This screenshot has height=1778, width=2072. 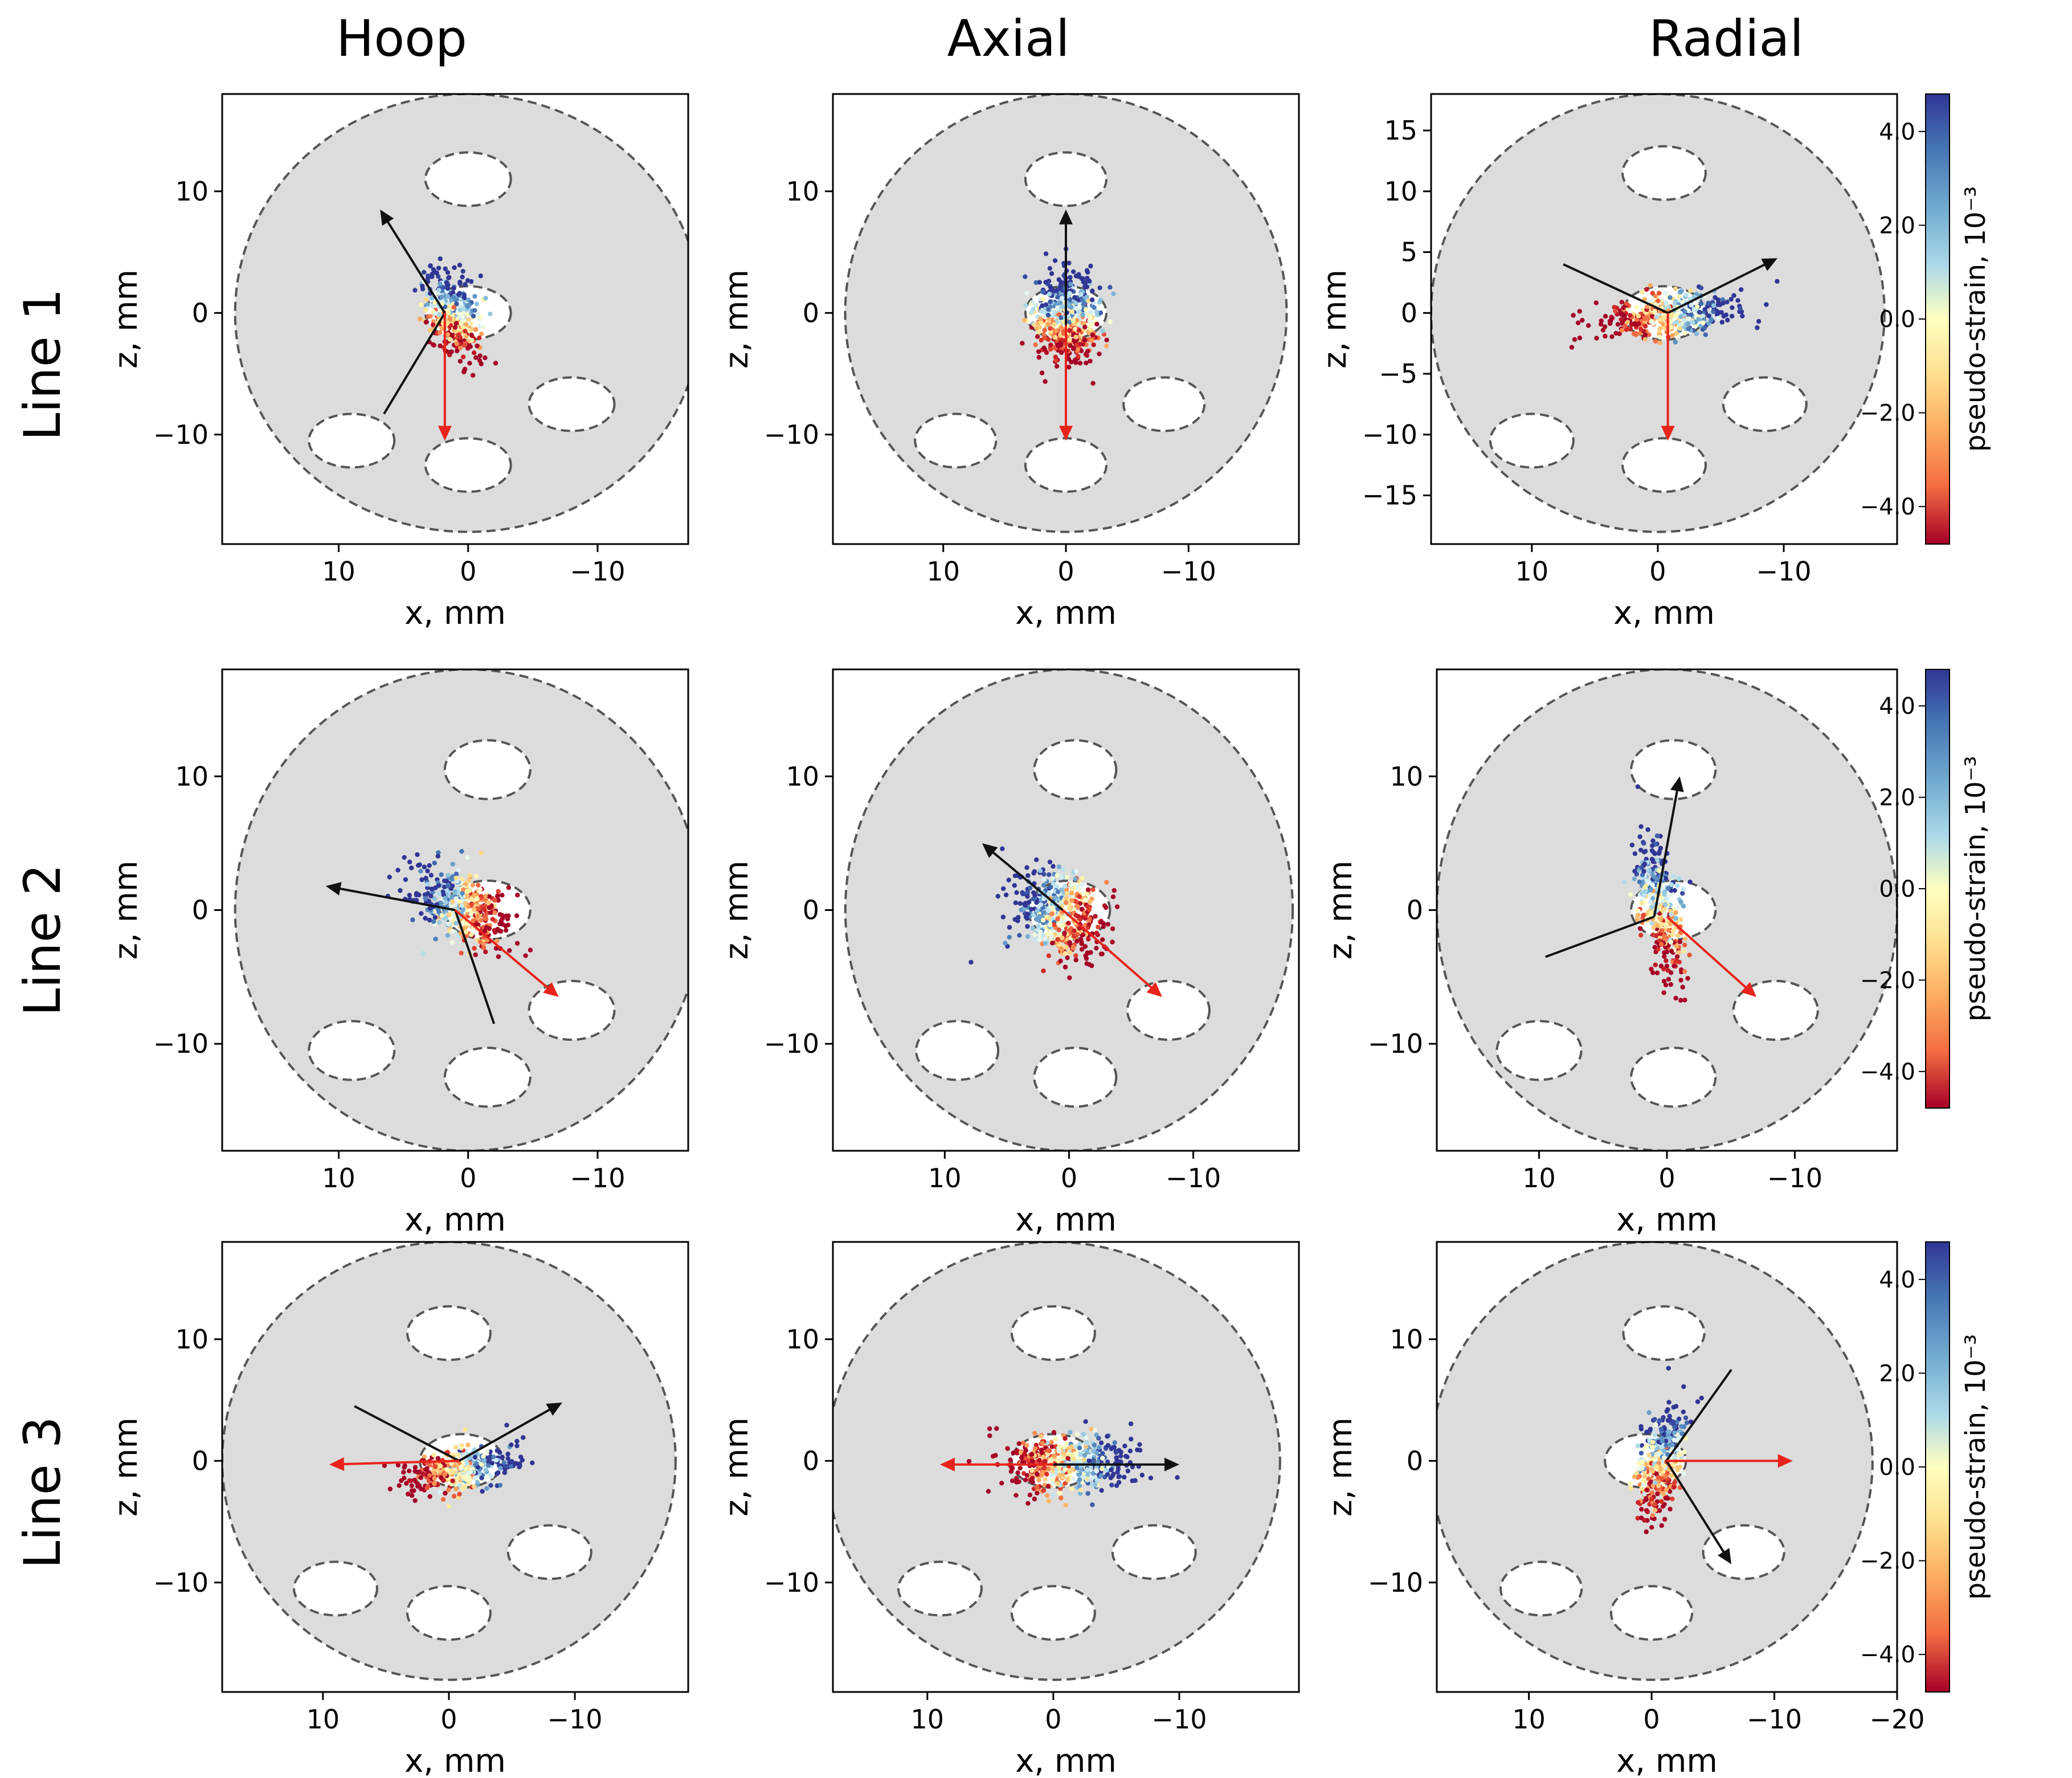 What do you see at coordinates (468, 1178) in the screenshot?
I see `x-tick-label: 0` at bounding box center [468, 1178].